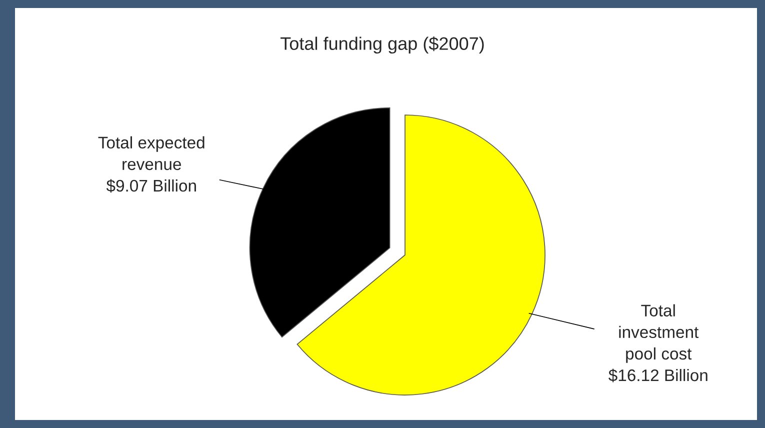 Image resolution: width=765 pixels, height=428 pixels. I want to click on chart-title: Total funding gap ($2007), so click(382, 45).